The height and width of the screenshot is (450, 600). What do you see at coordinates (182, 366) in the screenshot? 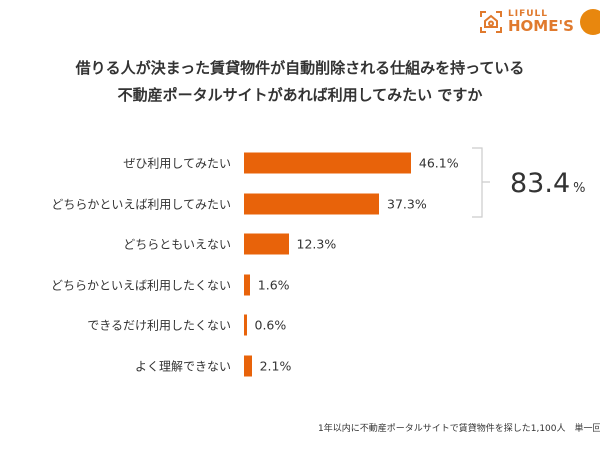
I see `category-label: よく理解できない` at bounding box center [182, 366].